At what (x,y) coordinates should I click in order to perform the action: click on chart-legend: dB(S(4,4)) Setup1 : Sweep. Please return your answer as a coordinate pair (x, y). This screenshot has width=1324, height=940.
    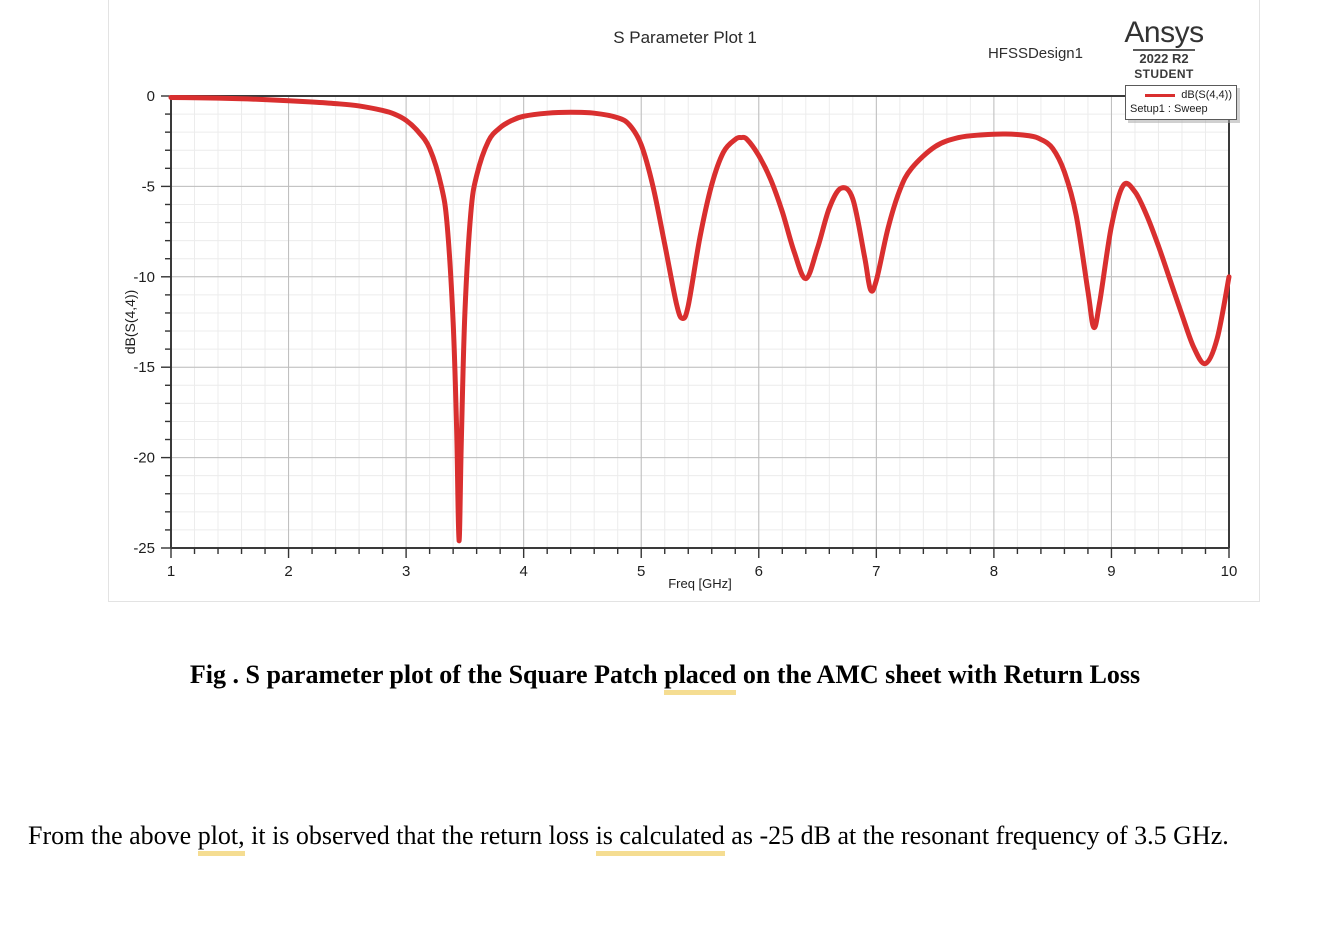
    Looking at the image, I should click on (1181, 102).